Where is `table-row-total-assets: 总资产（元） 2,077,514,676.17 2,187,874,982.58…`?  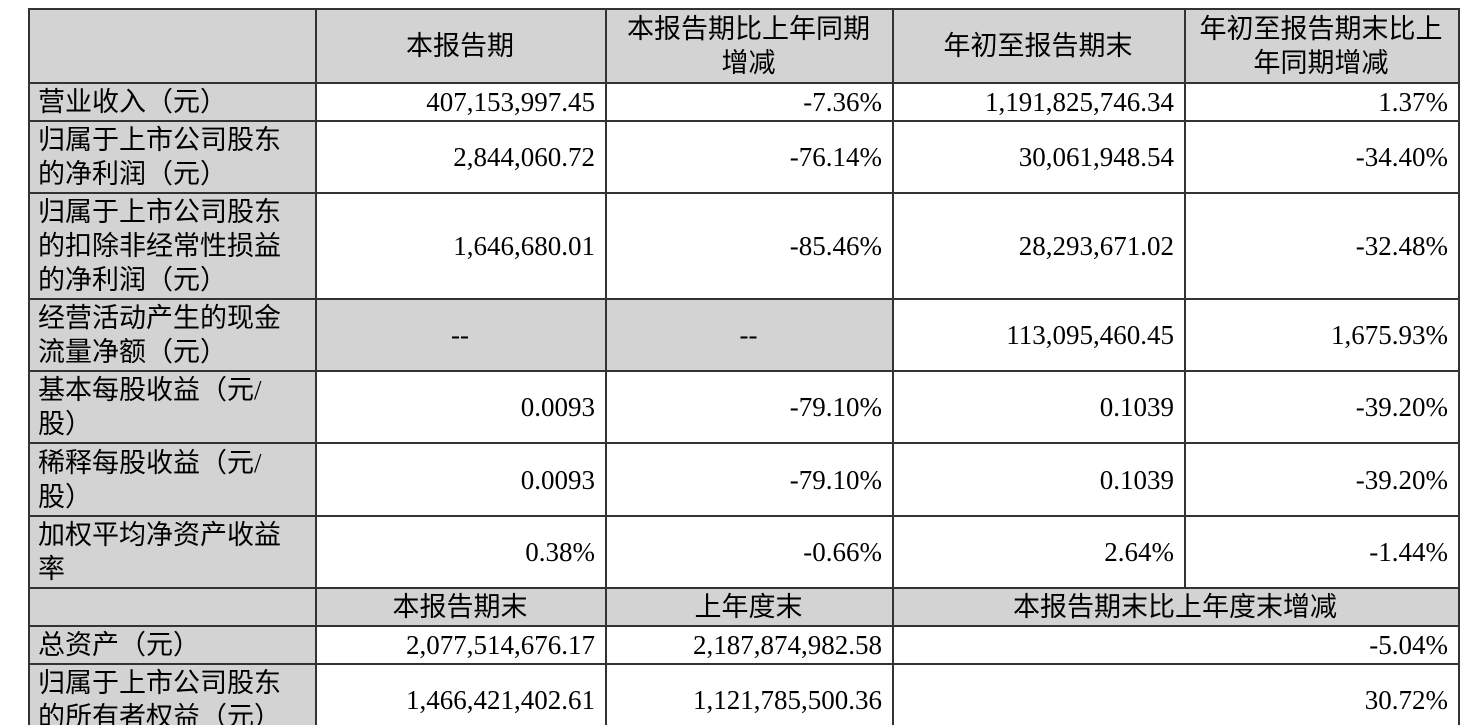 table-row-total-assets: 总资产（元） 2,077,514,676.17 2,187,874,982.58… is located at coordinates (744, 645).